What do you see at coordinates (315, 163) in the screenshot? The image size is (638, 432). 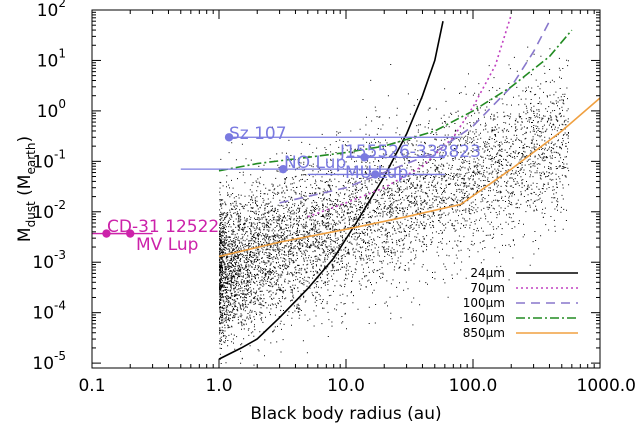 I see `star-label: NO Lup` at bounding box center [315, 163].